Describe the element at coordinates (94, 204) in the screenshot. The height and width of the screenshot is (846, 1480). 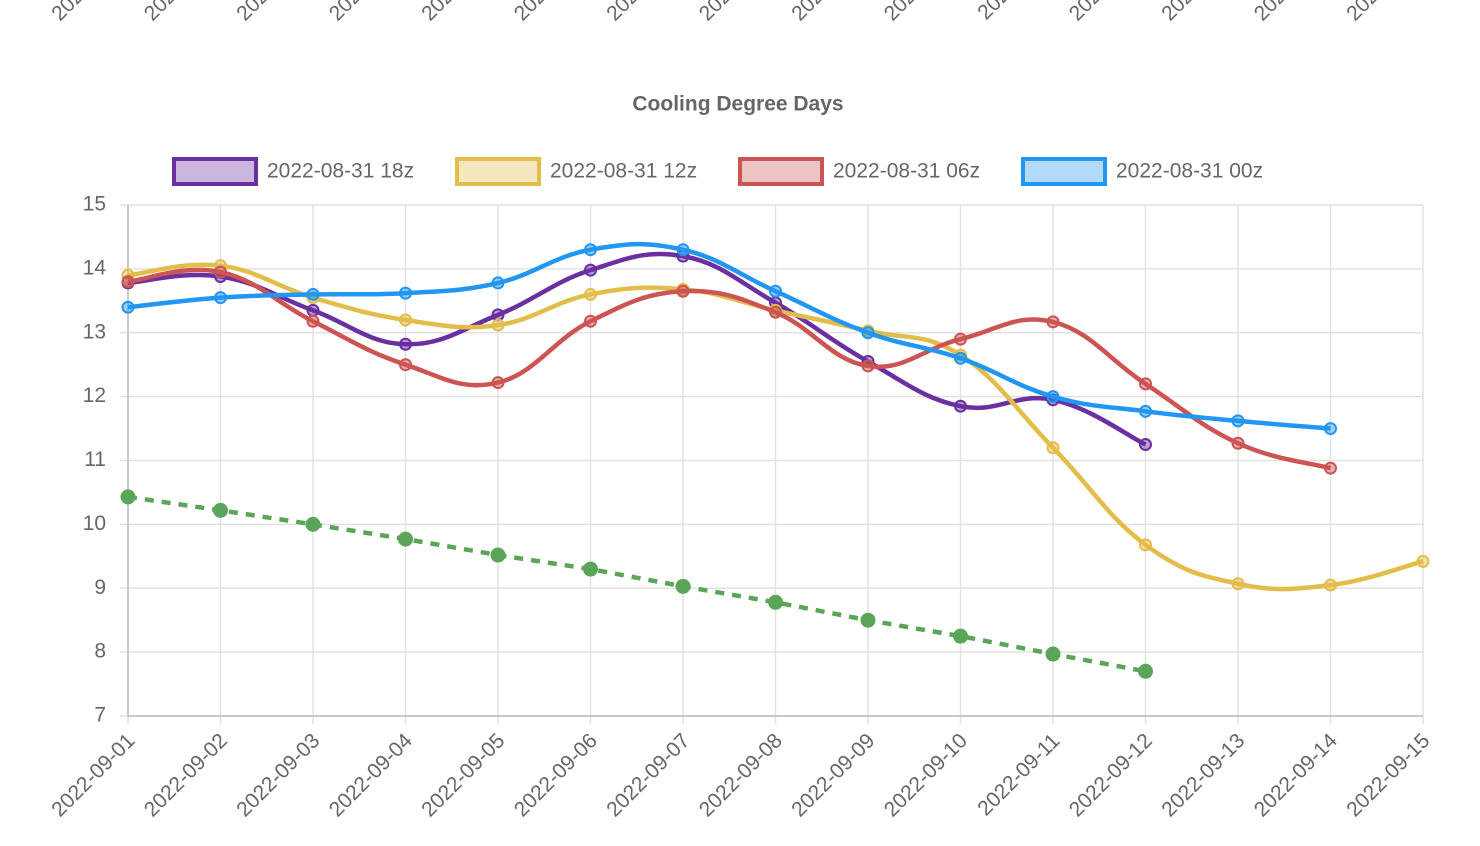
I see `y-tick-label: 15` at that location.